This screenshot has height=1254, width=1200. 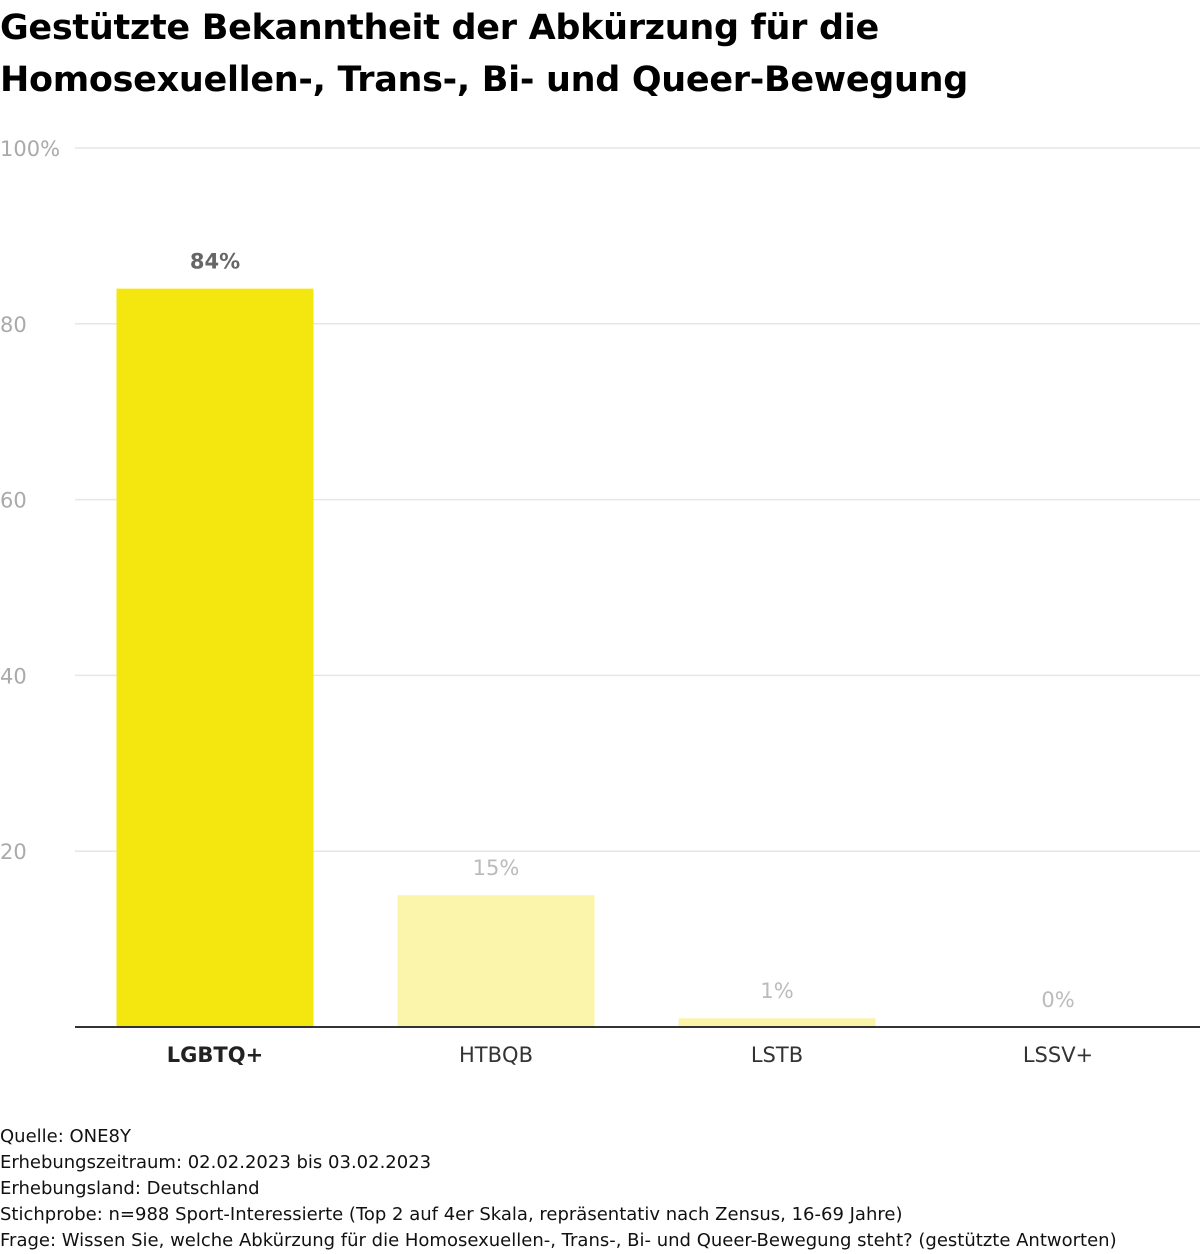 What do you see at coordinates (776, 991) in the screenshot?
I see `data-label-lstb: 1%` at bounding box center [776, 991].